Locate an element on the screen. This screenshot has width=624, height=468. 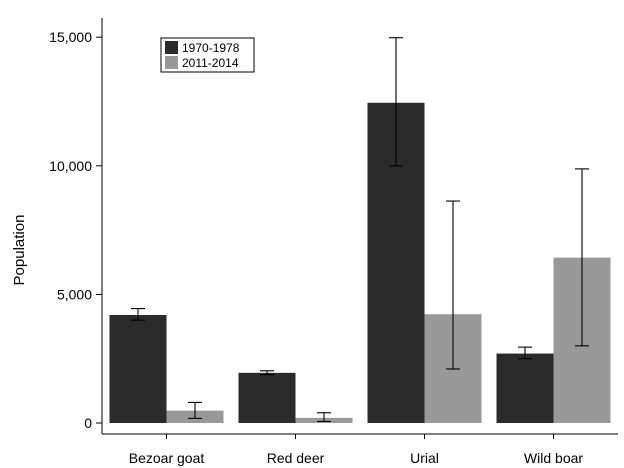
y-tick-label: 5,000 is located at coordinates (74, 294).